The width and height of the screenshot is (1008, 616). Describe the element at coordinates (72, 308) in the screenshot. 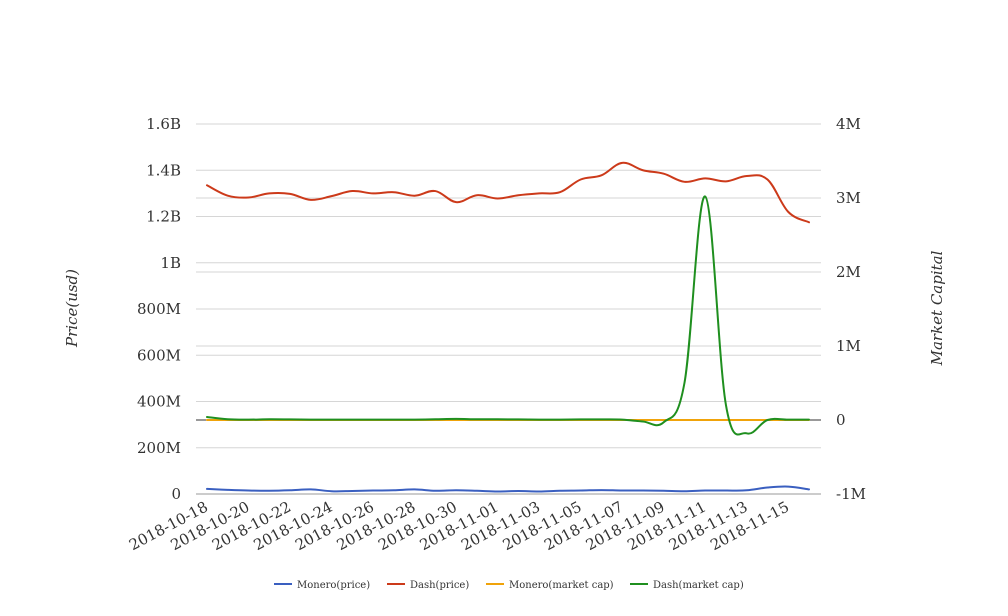

I see `y-axis-title: Price(usd)` at that location.